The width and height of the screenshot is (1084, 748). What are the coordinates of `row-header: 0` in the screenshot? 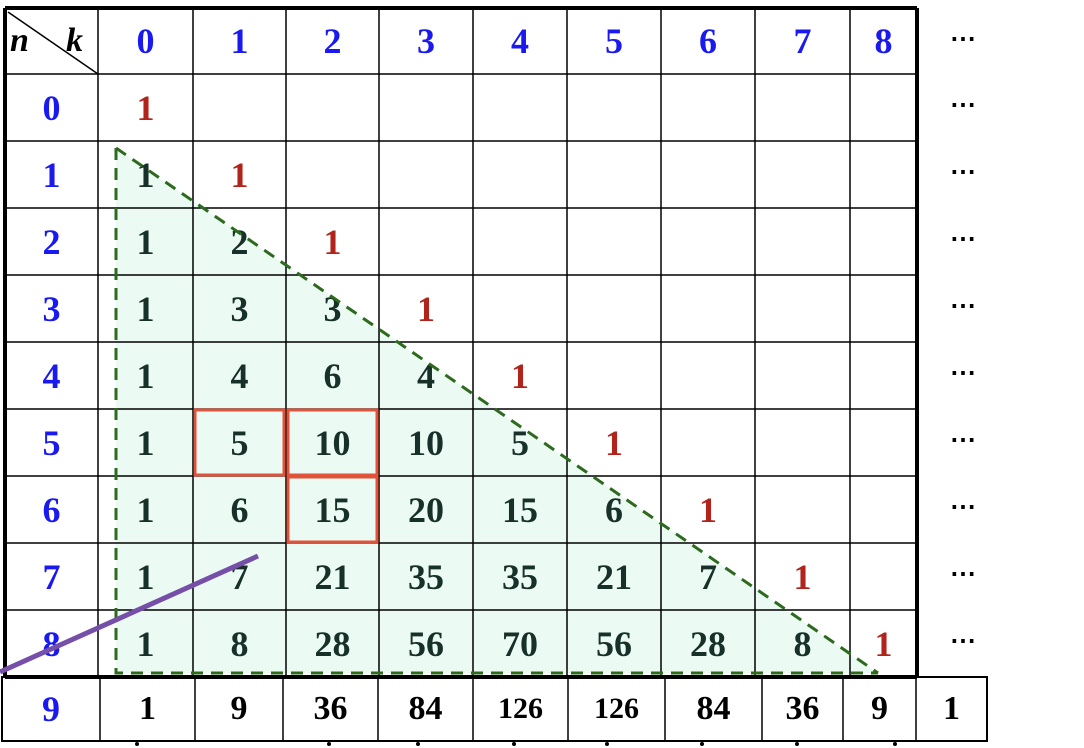 It's located at (51, 107).